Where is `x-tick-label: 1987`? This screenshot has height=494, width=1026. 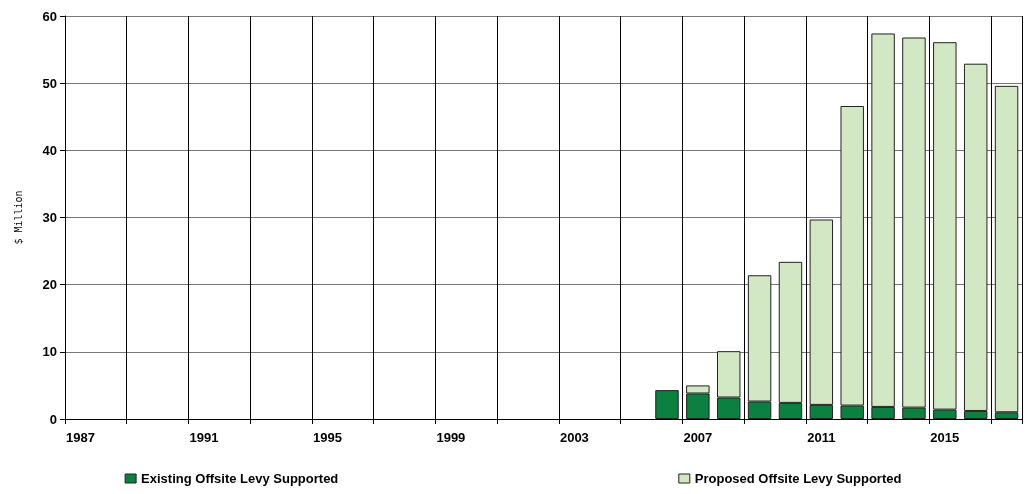
x-tick-label: 1987 is located at coordinates (80, 437).